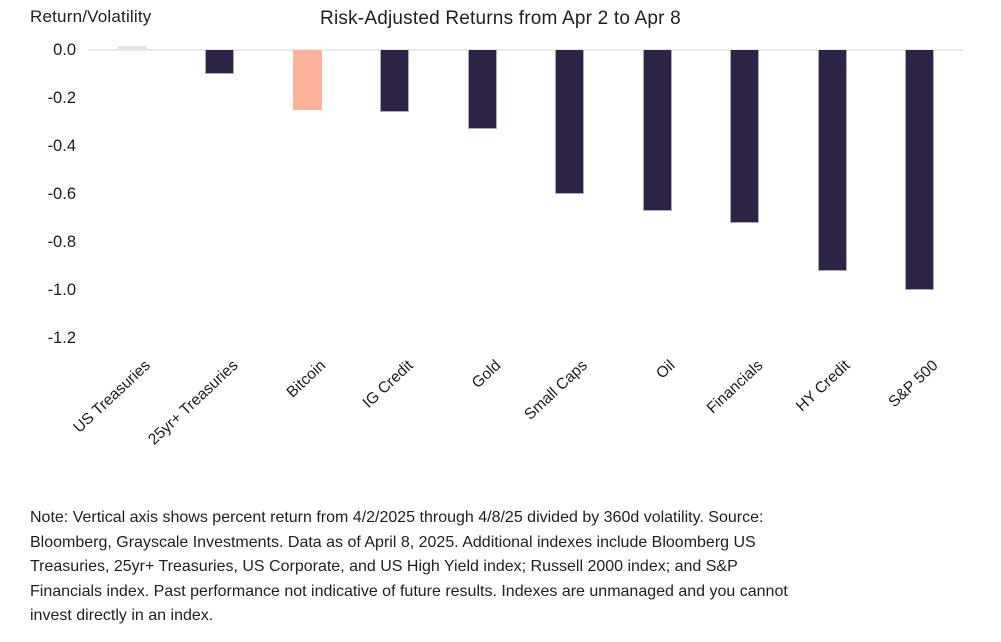  I want to click on bar-us-treasuries, so click(132, 47).